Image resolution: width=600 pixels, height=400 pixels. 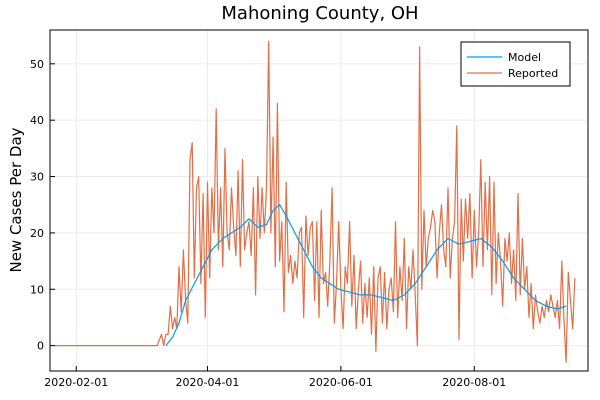 What do you see at coordinates (37, 64) in the screenshot?
I see `y-tick-label: 50` at bounding box center [37, 64].